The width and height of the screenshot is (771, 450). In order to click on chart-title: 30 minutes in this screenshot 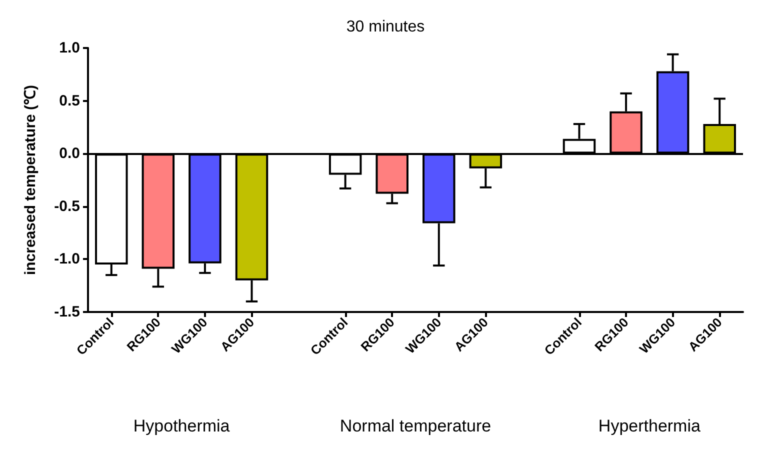, I will do `click(385, 27)`.